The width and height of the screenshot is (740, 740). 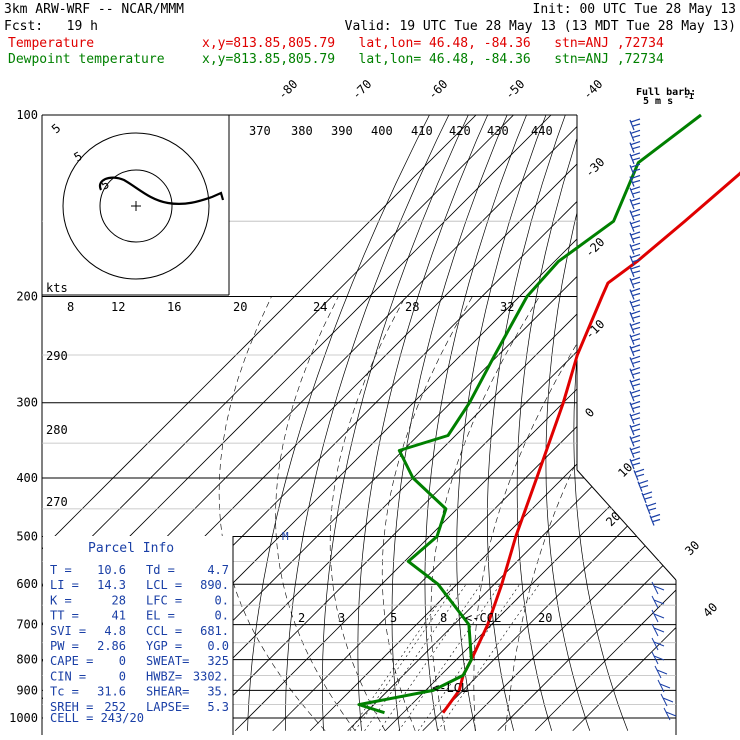 I want to click on theta-e-label: 410, so click(x=422, y=131).